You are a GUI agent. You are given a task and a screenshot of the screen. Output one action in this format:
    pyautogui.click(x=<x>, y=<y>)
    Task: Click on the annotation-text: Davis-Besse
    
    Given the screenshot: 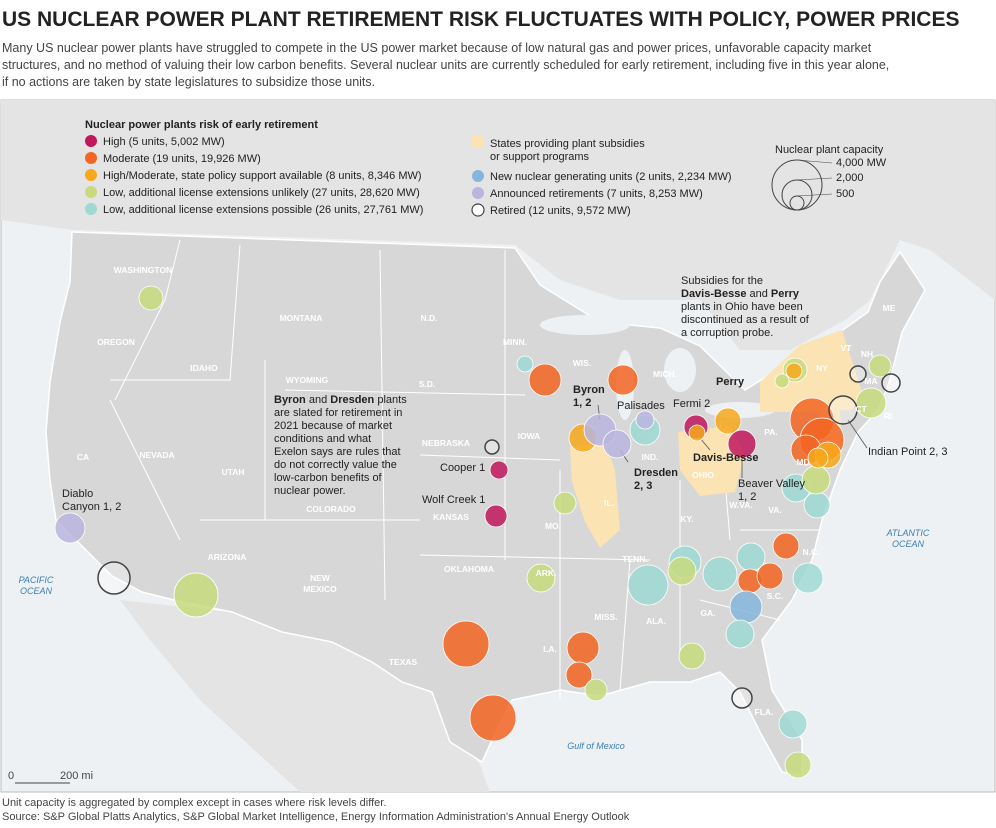 What is the action you would take?
    pyautogui.click(x=725, y=458)
    